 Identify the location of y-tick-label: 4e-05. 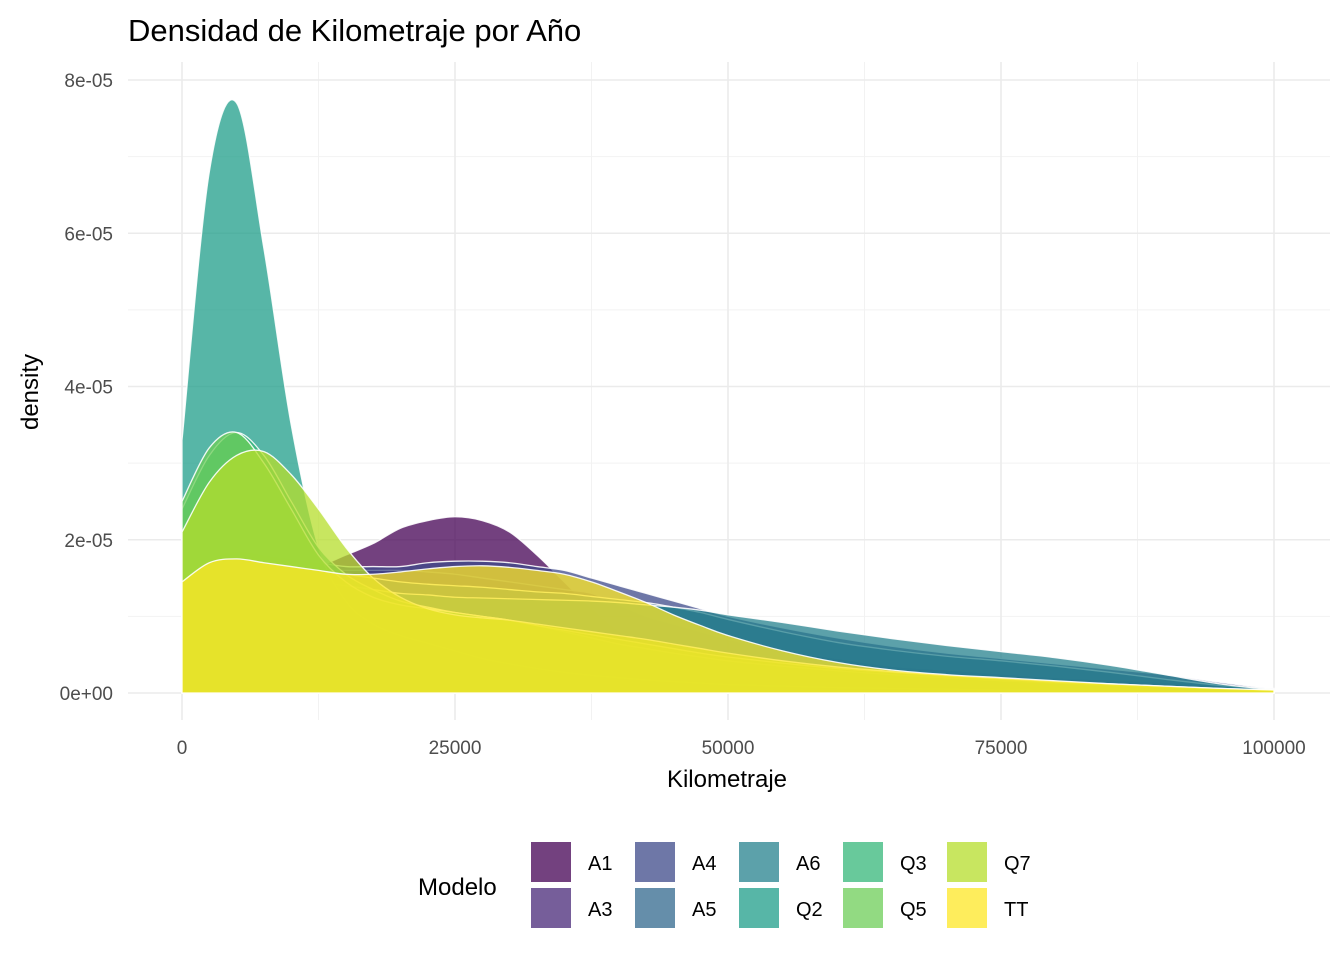
(88, 388).